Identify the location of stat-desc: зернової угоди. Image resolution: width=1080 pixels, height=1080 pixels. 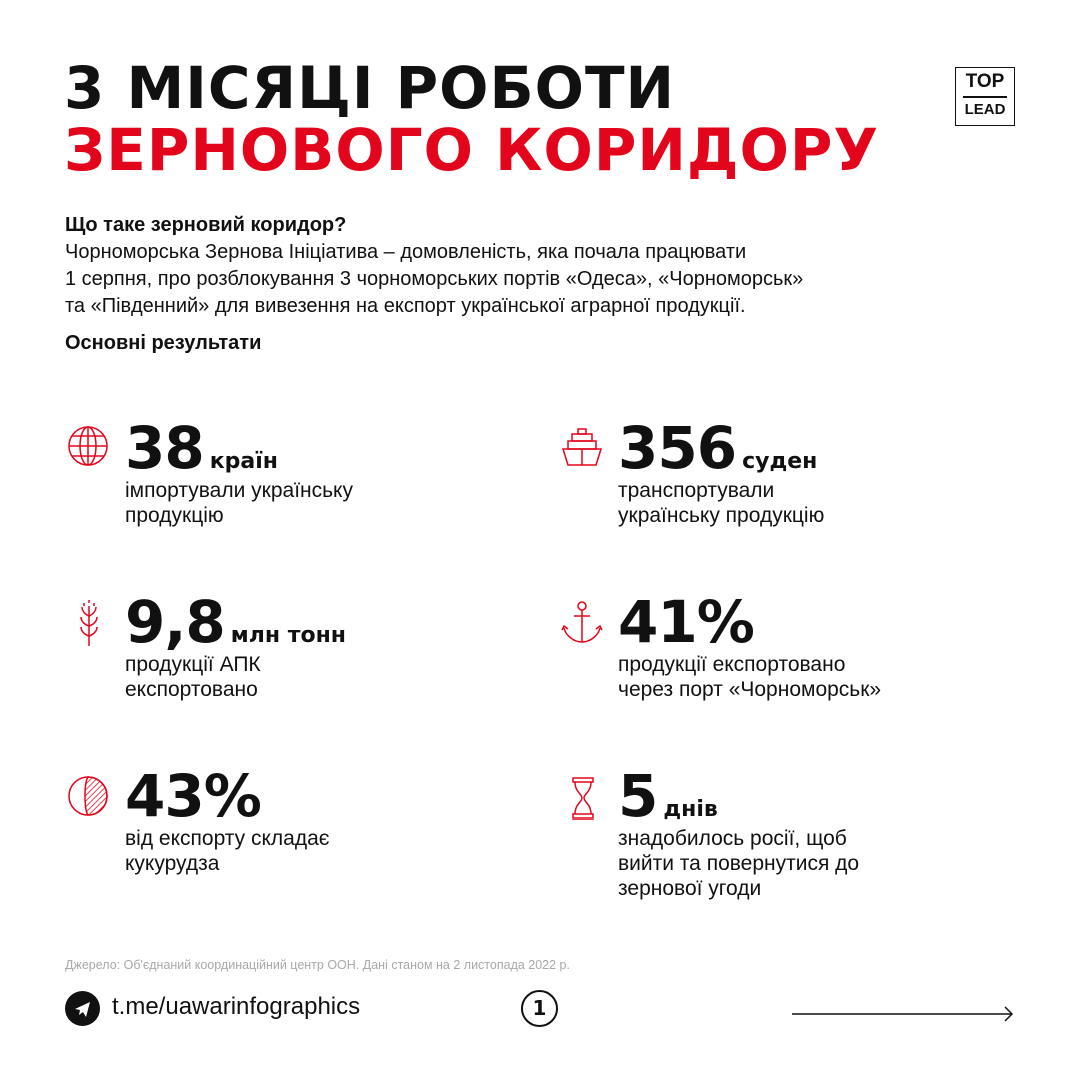
(690, 888).